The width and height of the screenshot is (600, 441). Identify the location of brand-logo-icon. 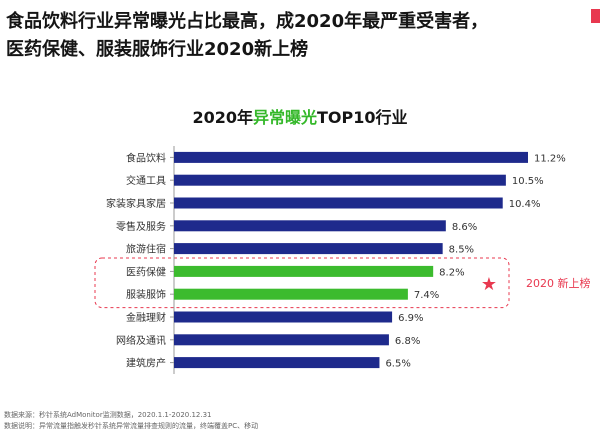
(595, 16).